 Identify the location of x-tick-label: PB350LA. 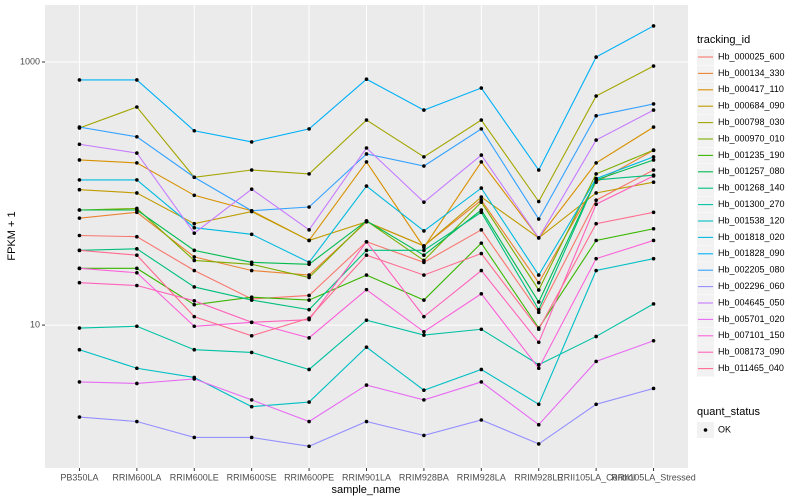
(79, 477).